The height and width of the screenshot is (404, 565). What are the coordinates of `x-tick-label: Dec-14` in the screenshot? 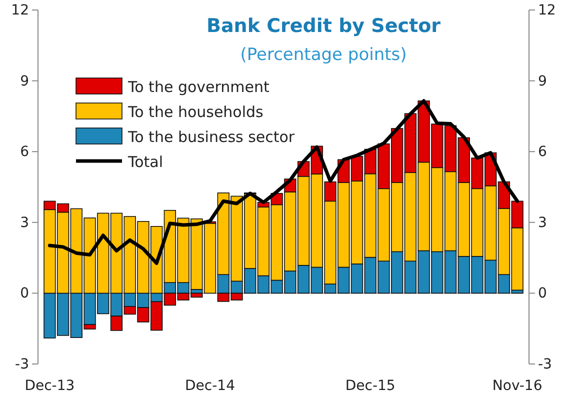 It's located at (210, 386).